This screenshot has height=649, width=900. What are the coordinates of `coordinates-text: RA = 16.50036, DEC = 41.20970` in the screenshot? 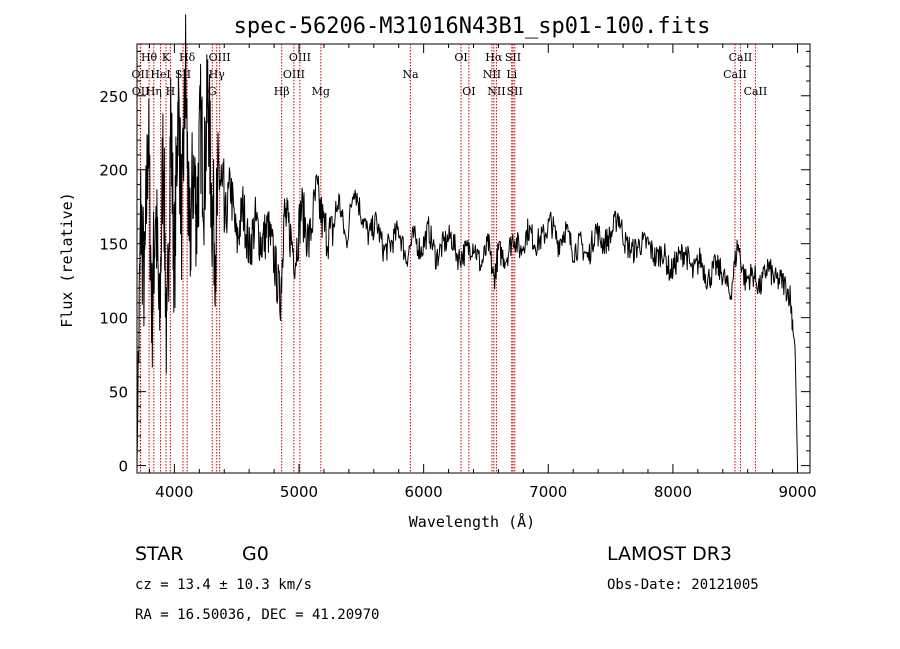 It's located at (257, 615).